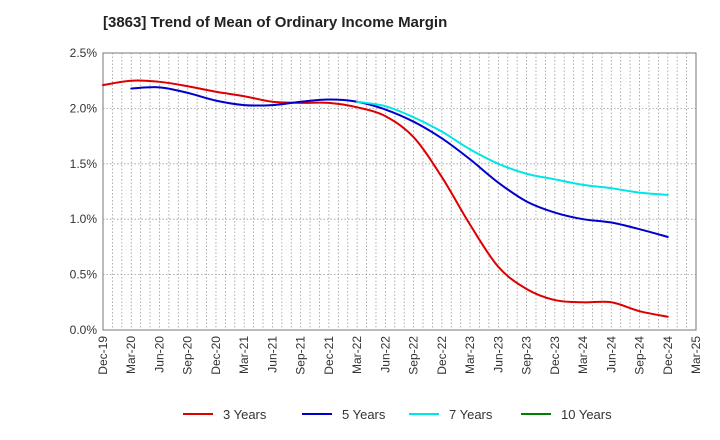 The image size is (720, 440). I want to click on y-tick-label: 0.0%, so click(84, 330).